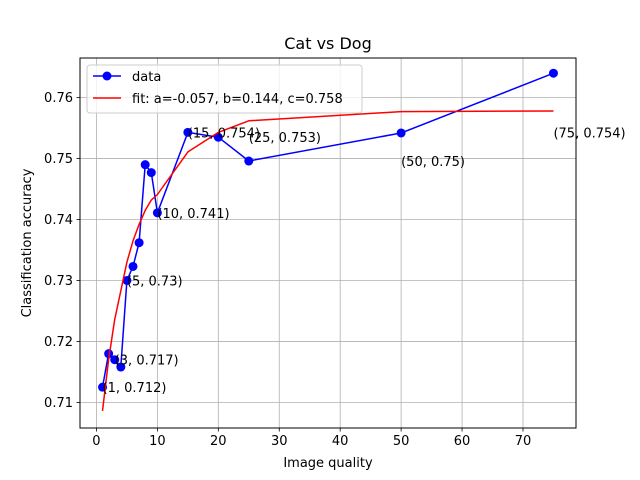 Image resolution: width=640 pixels, height=480 pixels. Describe the element at coordinates (218, 441) in the screenshot. I see `x-tick-label: 20` at that location.